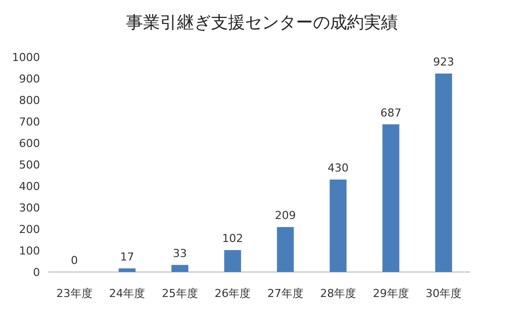  Describe the element at coordinates (179, 253) in the screenshot. I see `data-label: 33` at that location.